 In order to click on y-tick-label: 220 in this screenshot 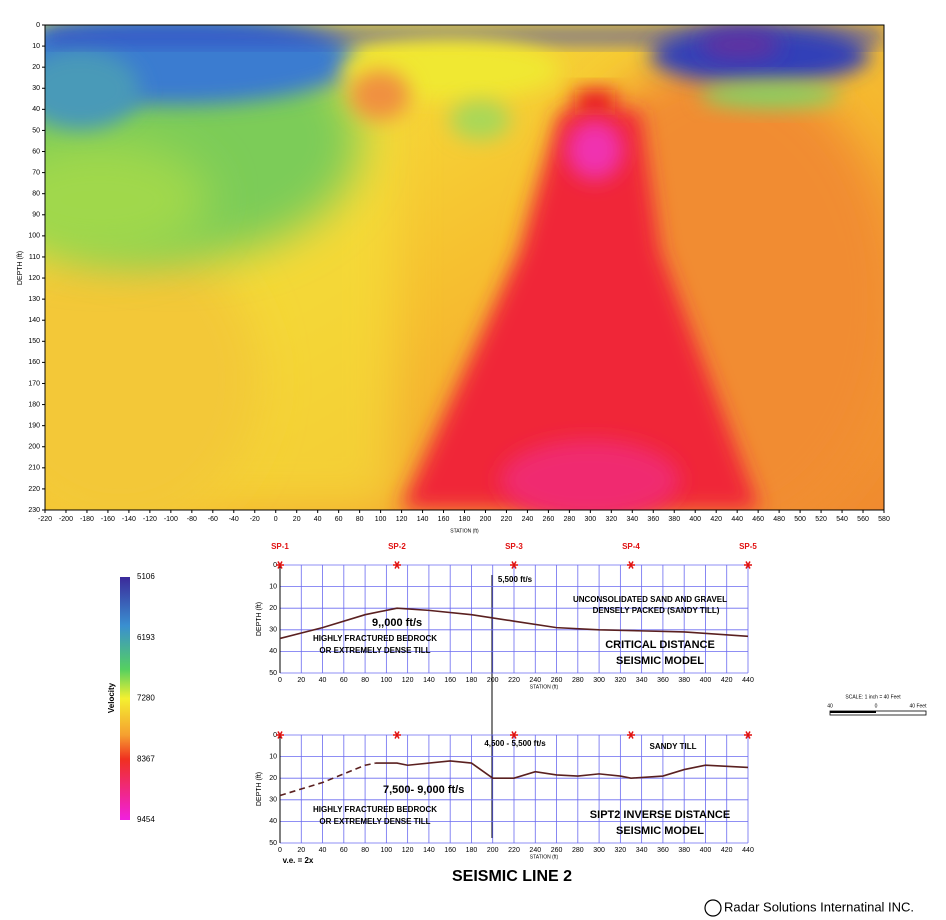, I will do `click(34, 489)`.